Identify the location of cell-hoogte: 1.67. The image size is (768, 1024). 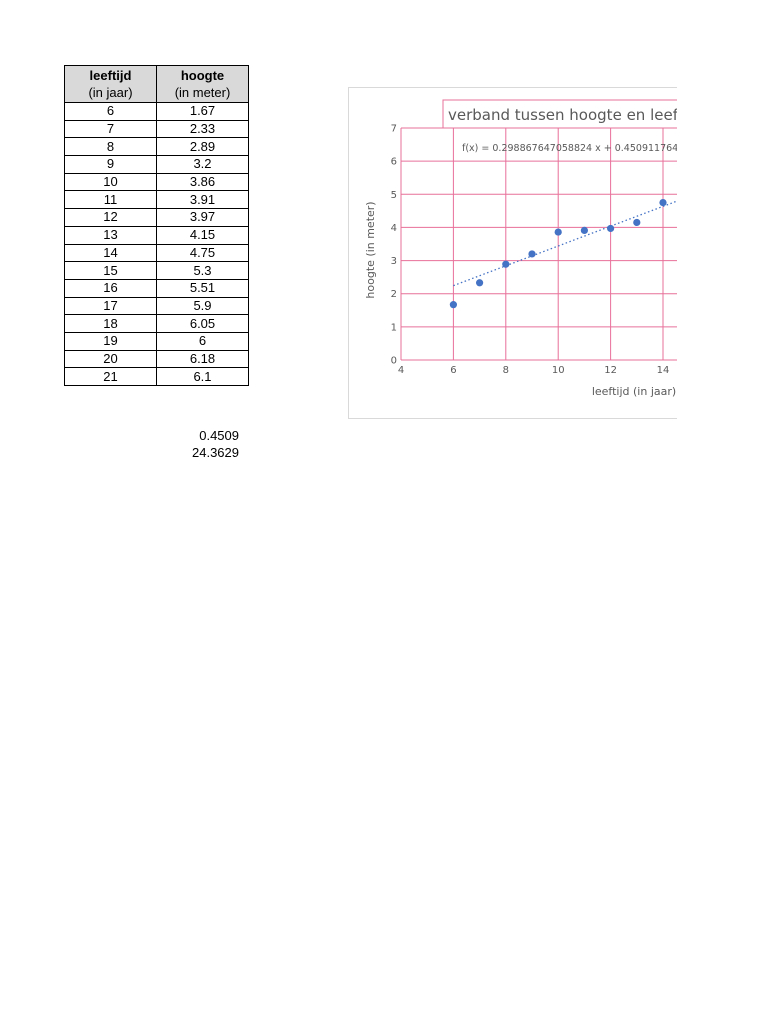
(202, 111).